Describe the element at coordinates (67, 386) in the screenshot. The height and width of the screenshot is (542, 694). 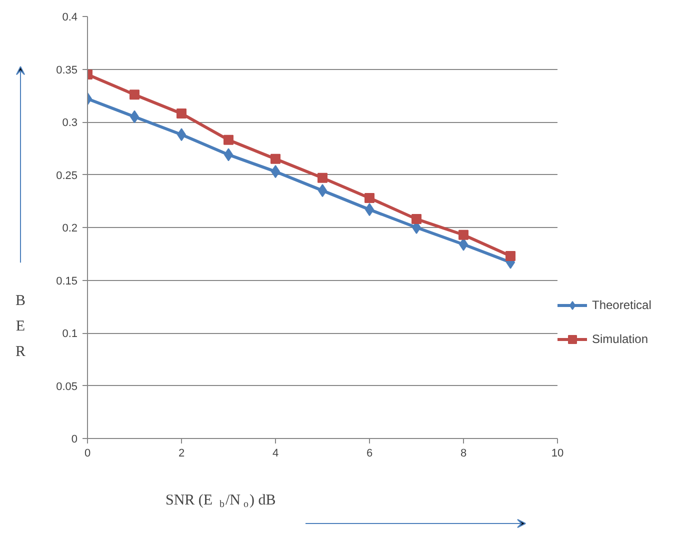
I see `y-tick-label: 0.05` at that location.